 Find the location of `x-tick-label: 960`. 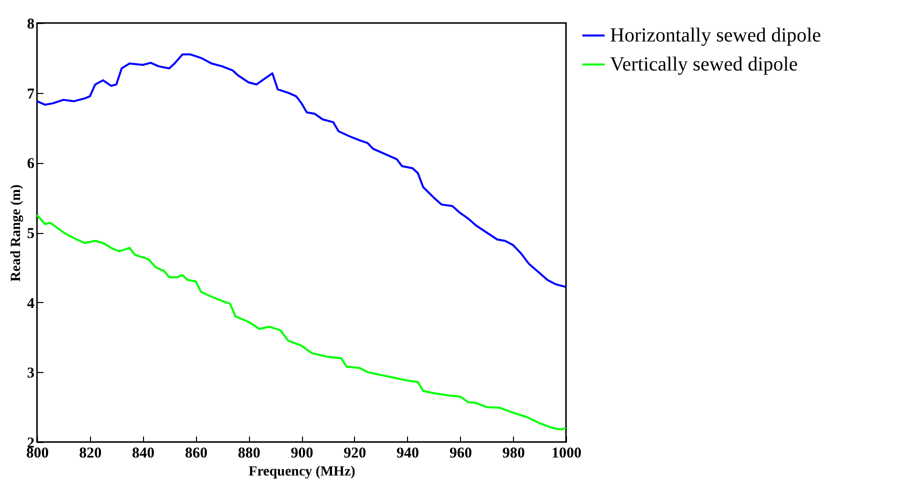

x-tick-label: 960 is located at coordinates (460, 454).